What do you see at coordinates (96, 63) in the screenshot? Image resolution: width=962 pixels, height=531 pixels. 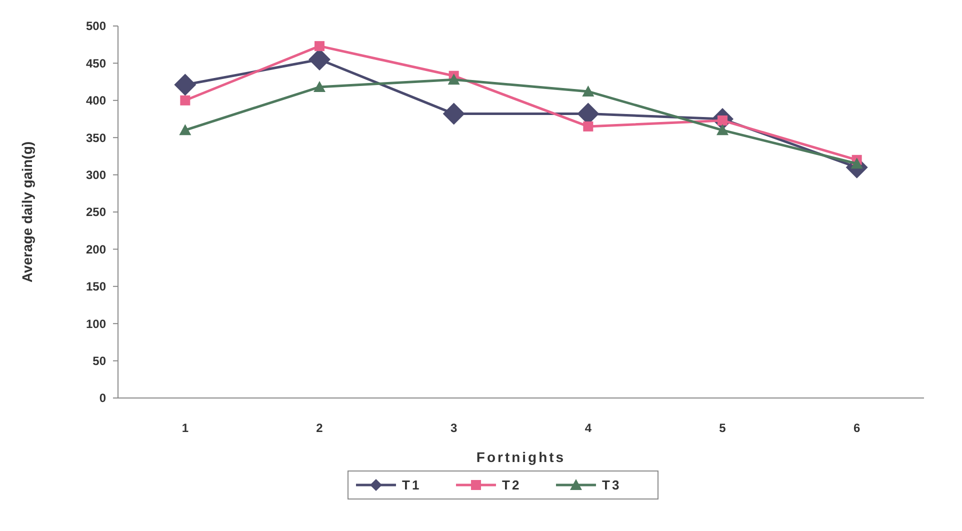 I see `y-tick-label: 450` at bounding box center [96, 63].